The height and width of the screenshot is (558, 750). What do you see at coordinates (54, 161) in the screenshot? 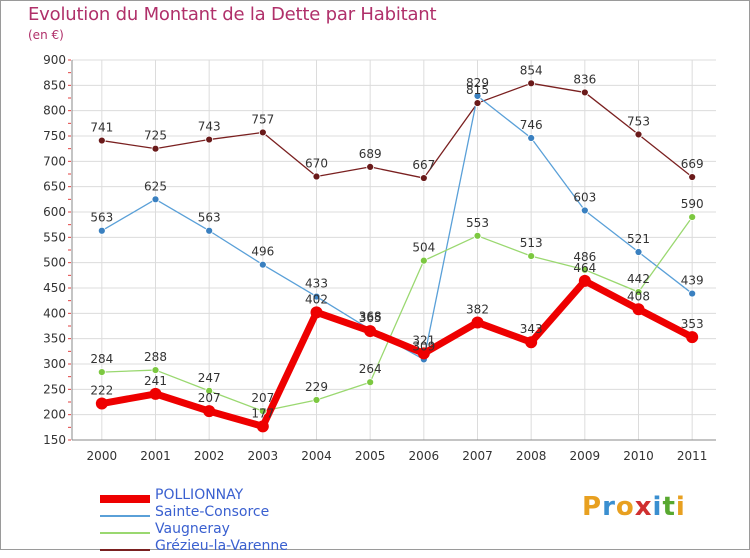
I see `y-tick-label: 700` at bounding box center [54, 161].